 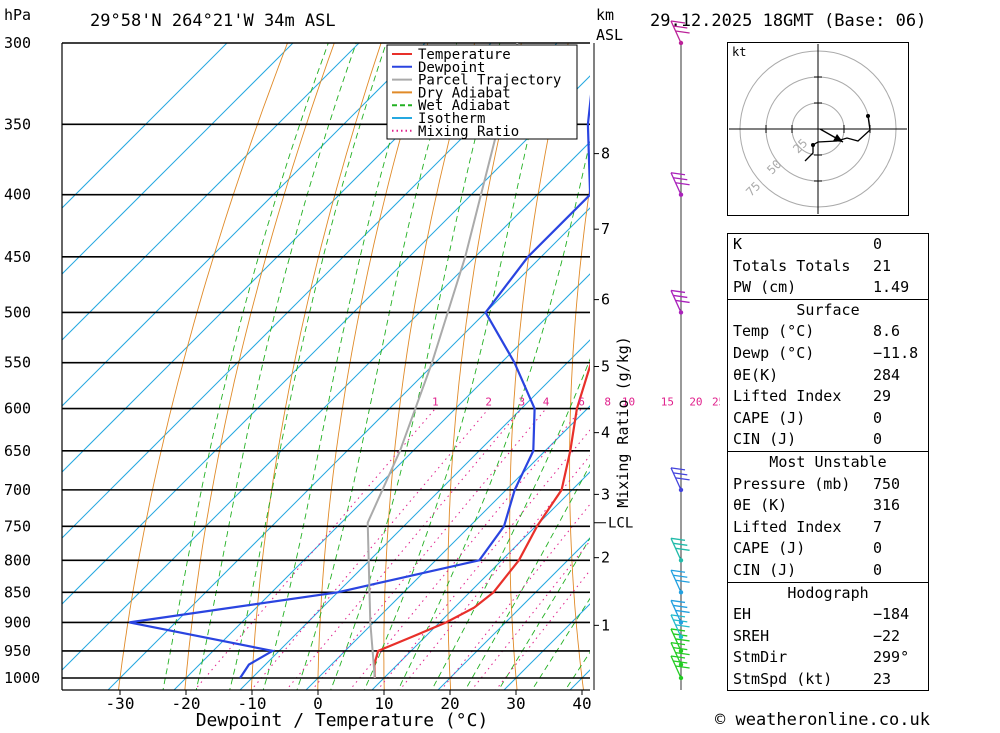 What do you see at coordinates (489, 81) in the screenshot?
I see `legend-item-label: Parcel Trajectory` at bounding box center [489, 81].